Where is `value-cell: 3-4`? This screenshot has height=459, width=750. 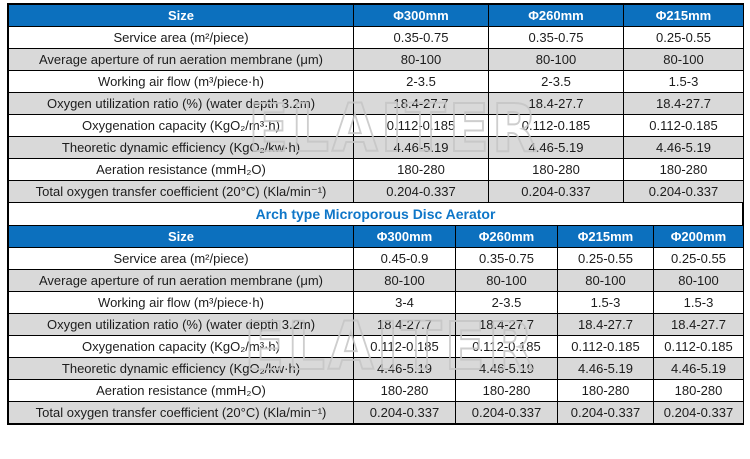 value-cell: 3-4 is located at coordinates (404, 302).